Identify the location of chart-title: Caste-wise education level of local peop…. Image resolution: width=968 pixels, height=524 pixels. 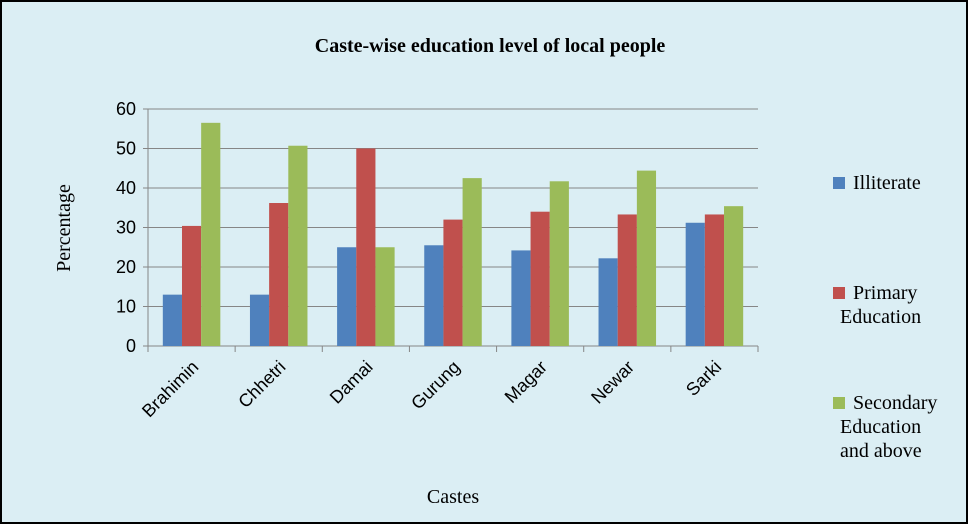
(490, 46).